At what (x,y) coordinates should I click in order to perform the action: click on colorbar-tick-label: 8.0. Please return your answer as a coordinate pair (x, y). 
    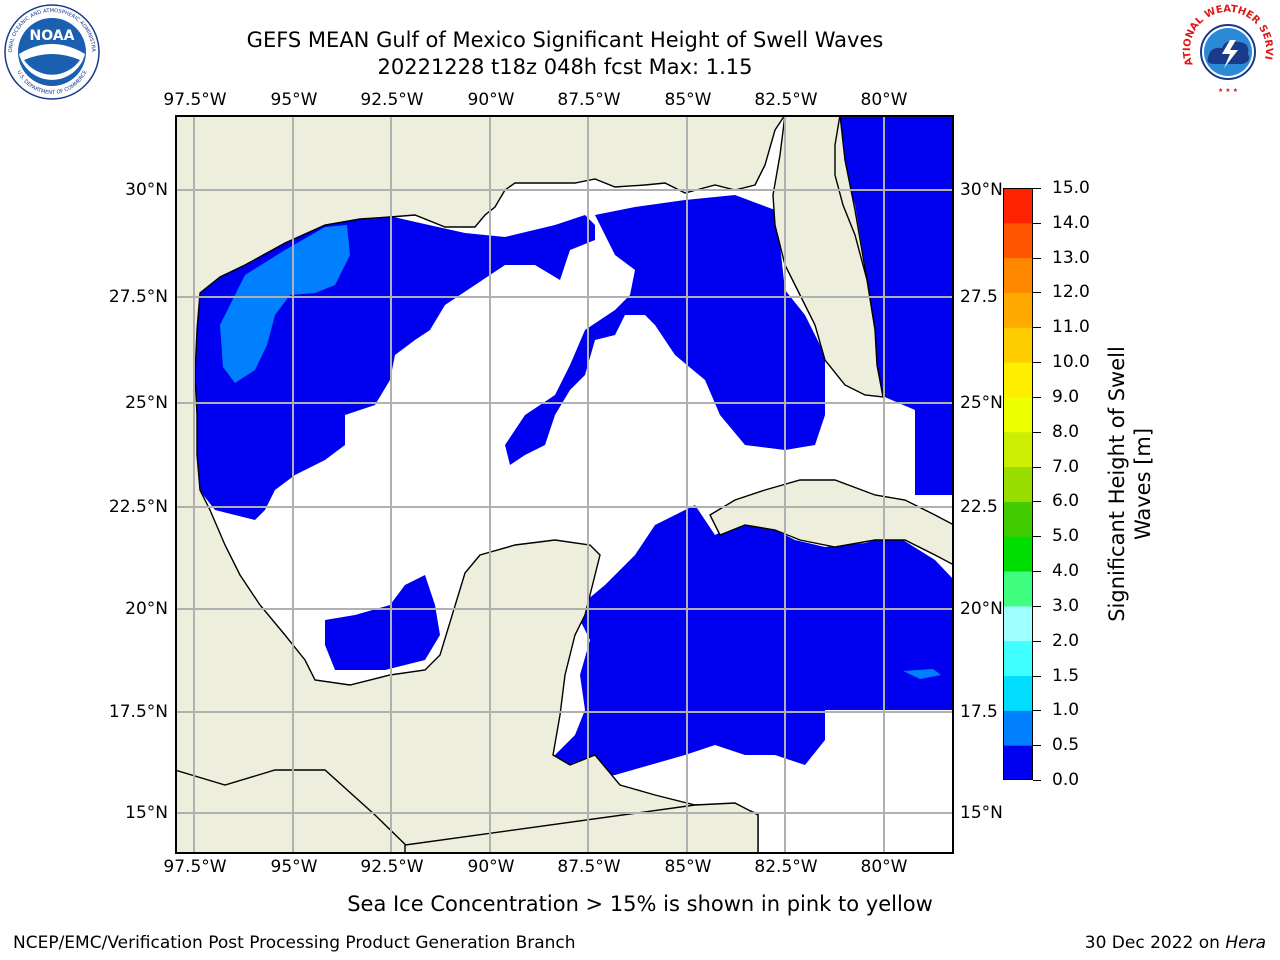
    Looking at the image, I should click on (1066, 431).